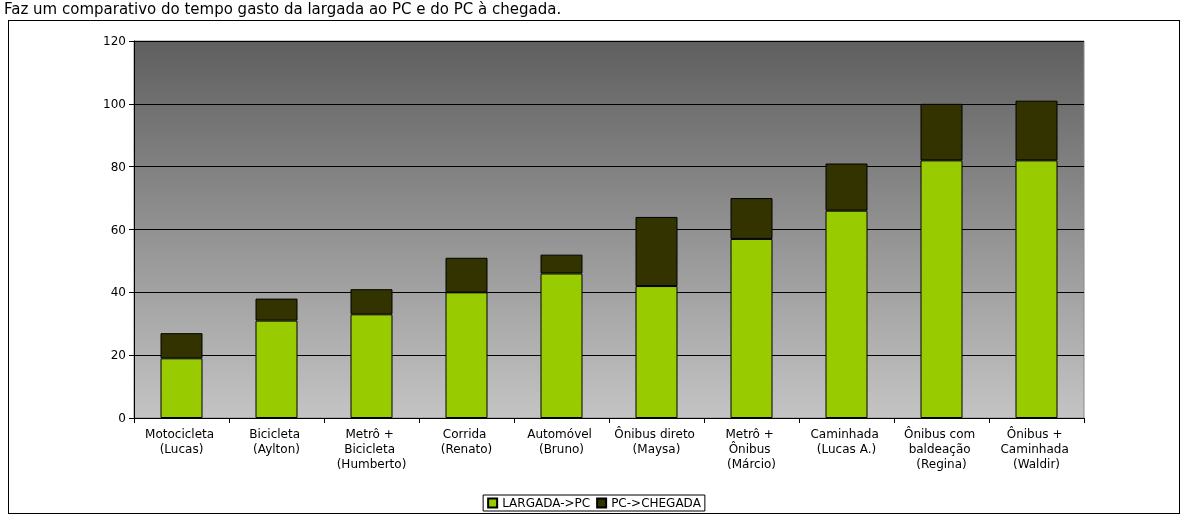 This screenshot has width=1186, height=515. What do you see at coordinates (122, 418) in the screenshot?
I see `y-tick-label: 0` at bounding box center [122, 418].